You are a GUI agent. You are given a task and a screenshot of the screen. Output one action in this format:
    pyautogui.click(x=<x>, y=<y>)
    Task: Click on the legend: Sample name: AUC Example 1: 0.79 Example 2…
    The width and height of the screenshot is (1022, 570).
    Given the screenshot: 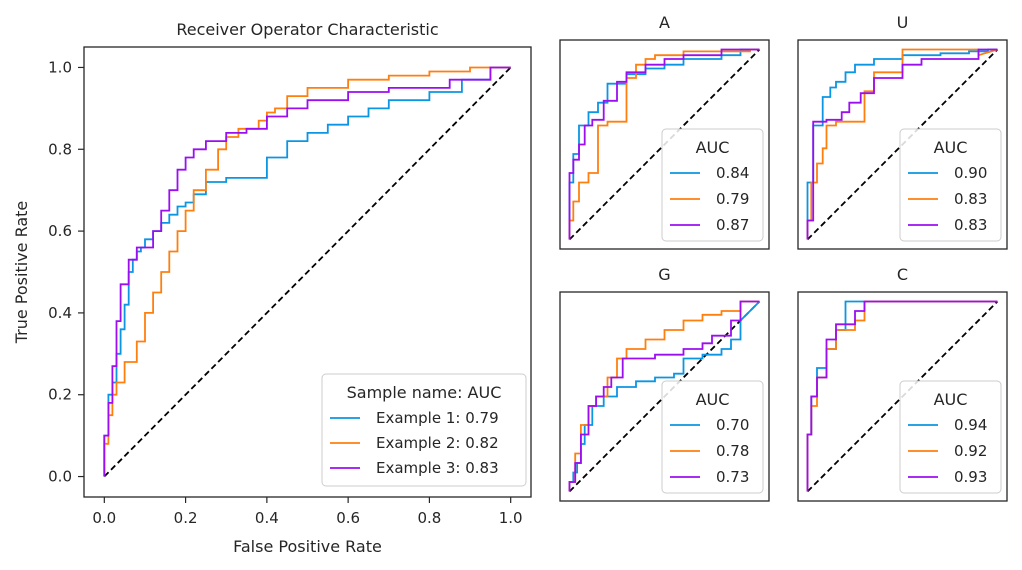 What is the action you would take?
    pyautogui.click(x=424, y=430)
    